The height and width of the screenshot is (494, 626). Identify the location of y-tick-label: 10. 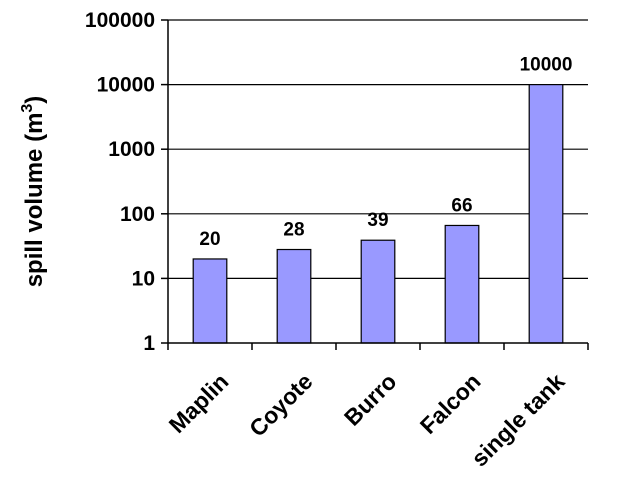
(143, 278).